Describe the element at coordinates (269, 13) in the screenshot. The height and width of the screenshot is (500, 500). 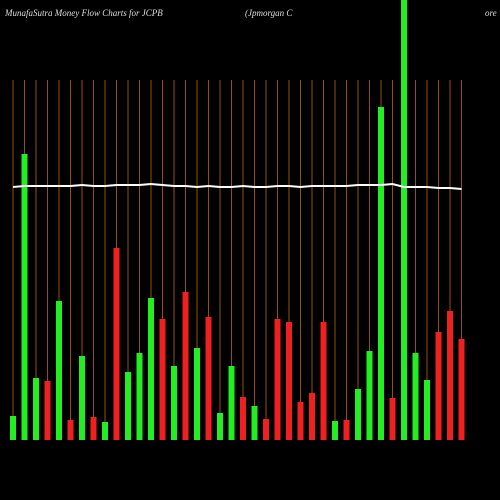
I see `chart-subtitle: (Jpmorgan C` at that location.